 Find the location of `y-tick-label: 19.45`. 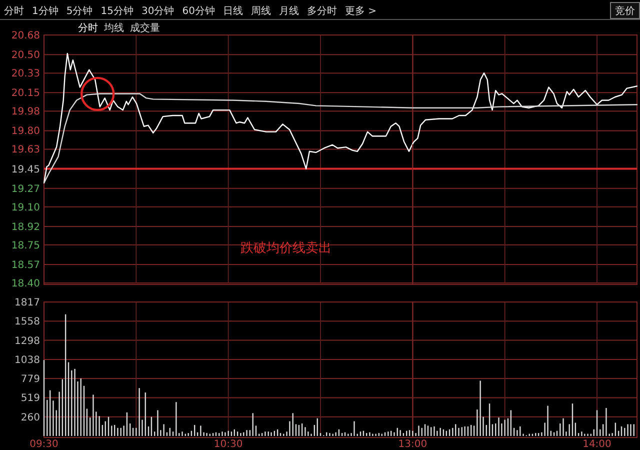

y-tick-label: 19.45 is located at coordinates (25, 170).